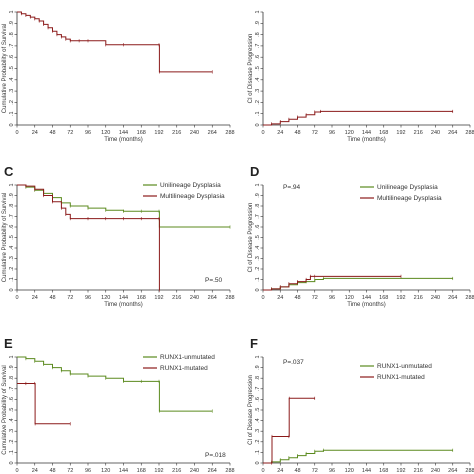  I want to click on panel-label: D, so click(254, 171).